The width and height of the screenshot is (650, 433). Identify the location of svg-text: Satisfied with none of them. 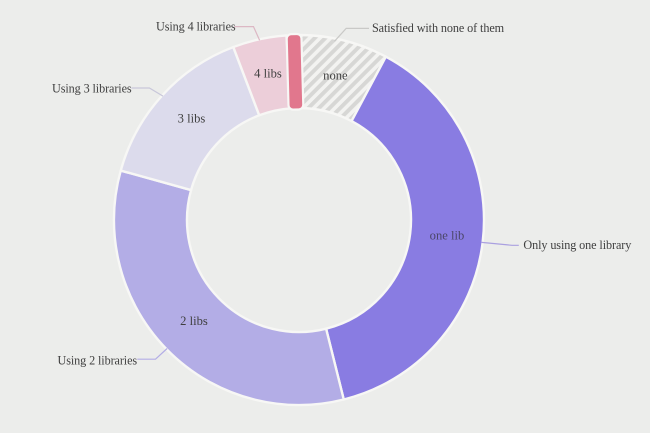
(438, 28).